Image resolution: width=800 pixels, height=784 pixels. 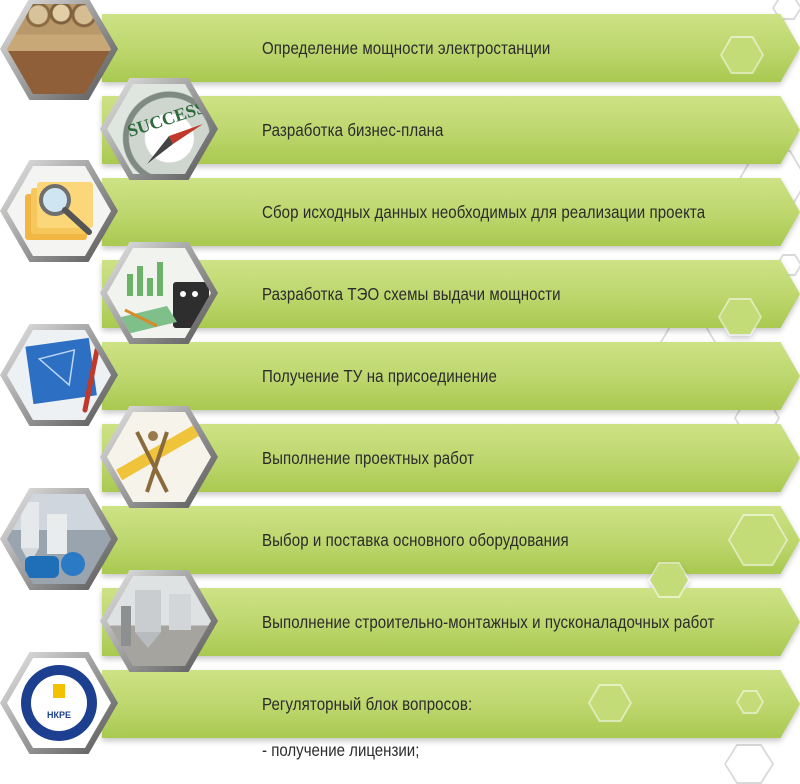 What do you see at coordinates (156, 619) in the screenshot?
I see `silo-icon` at bounding box center [156, 619].